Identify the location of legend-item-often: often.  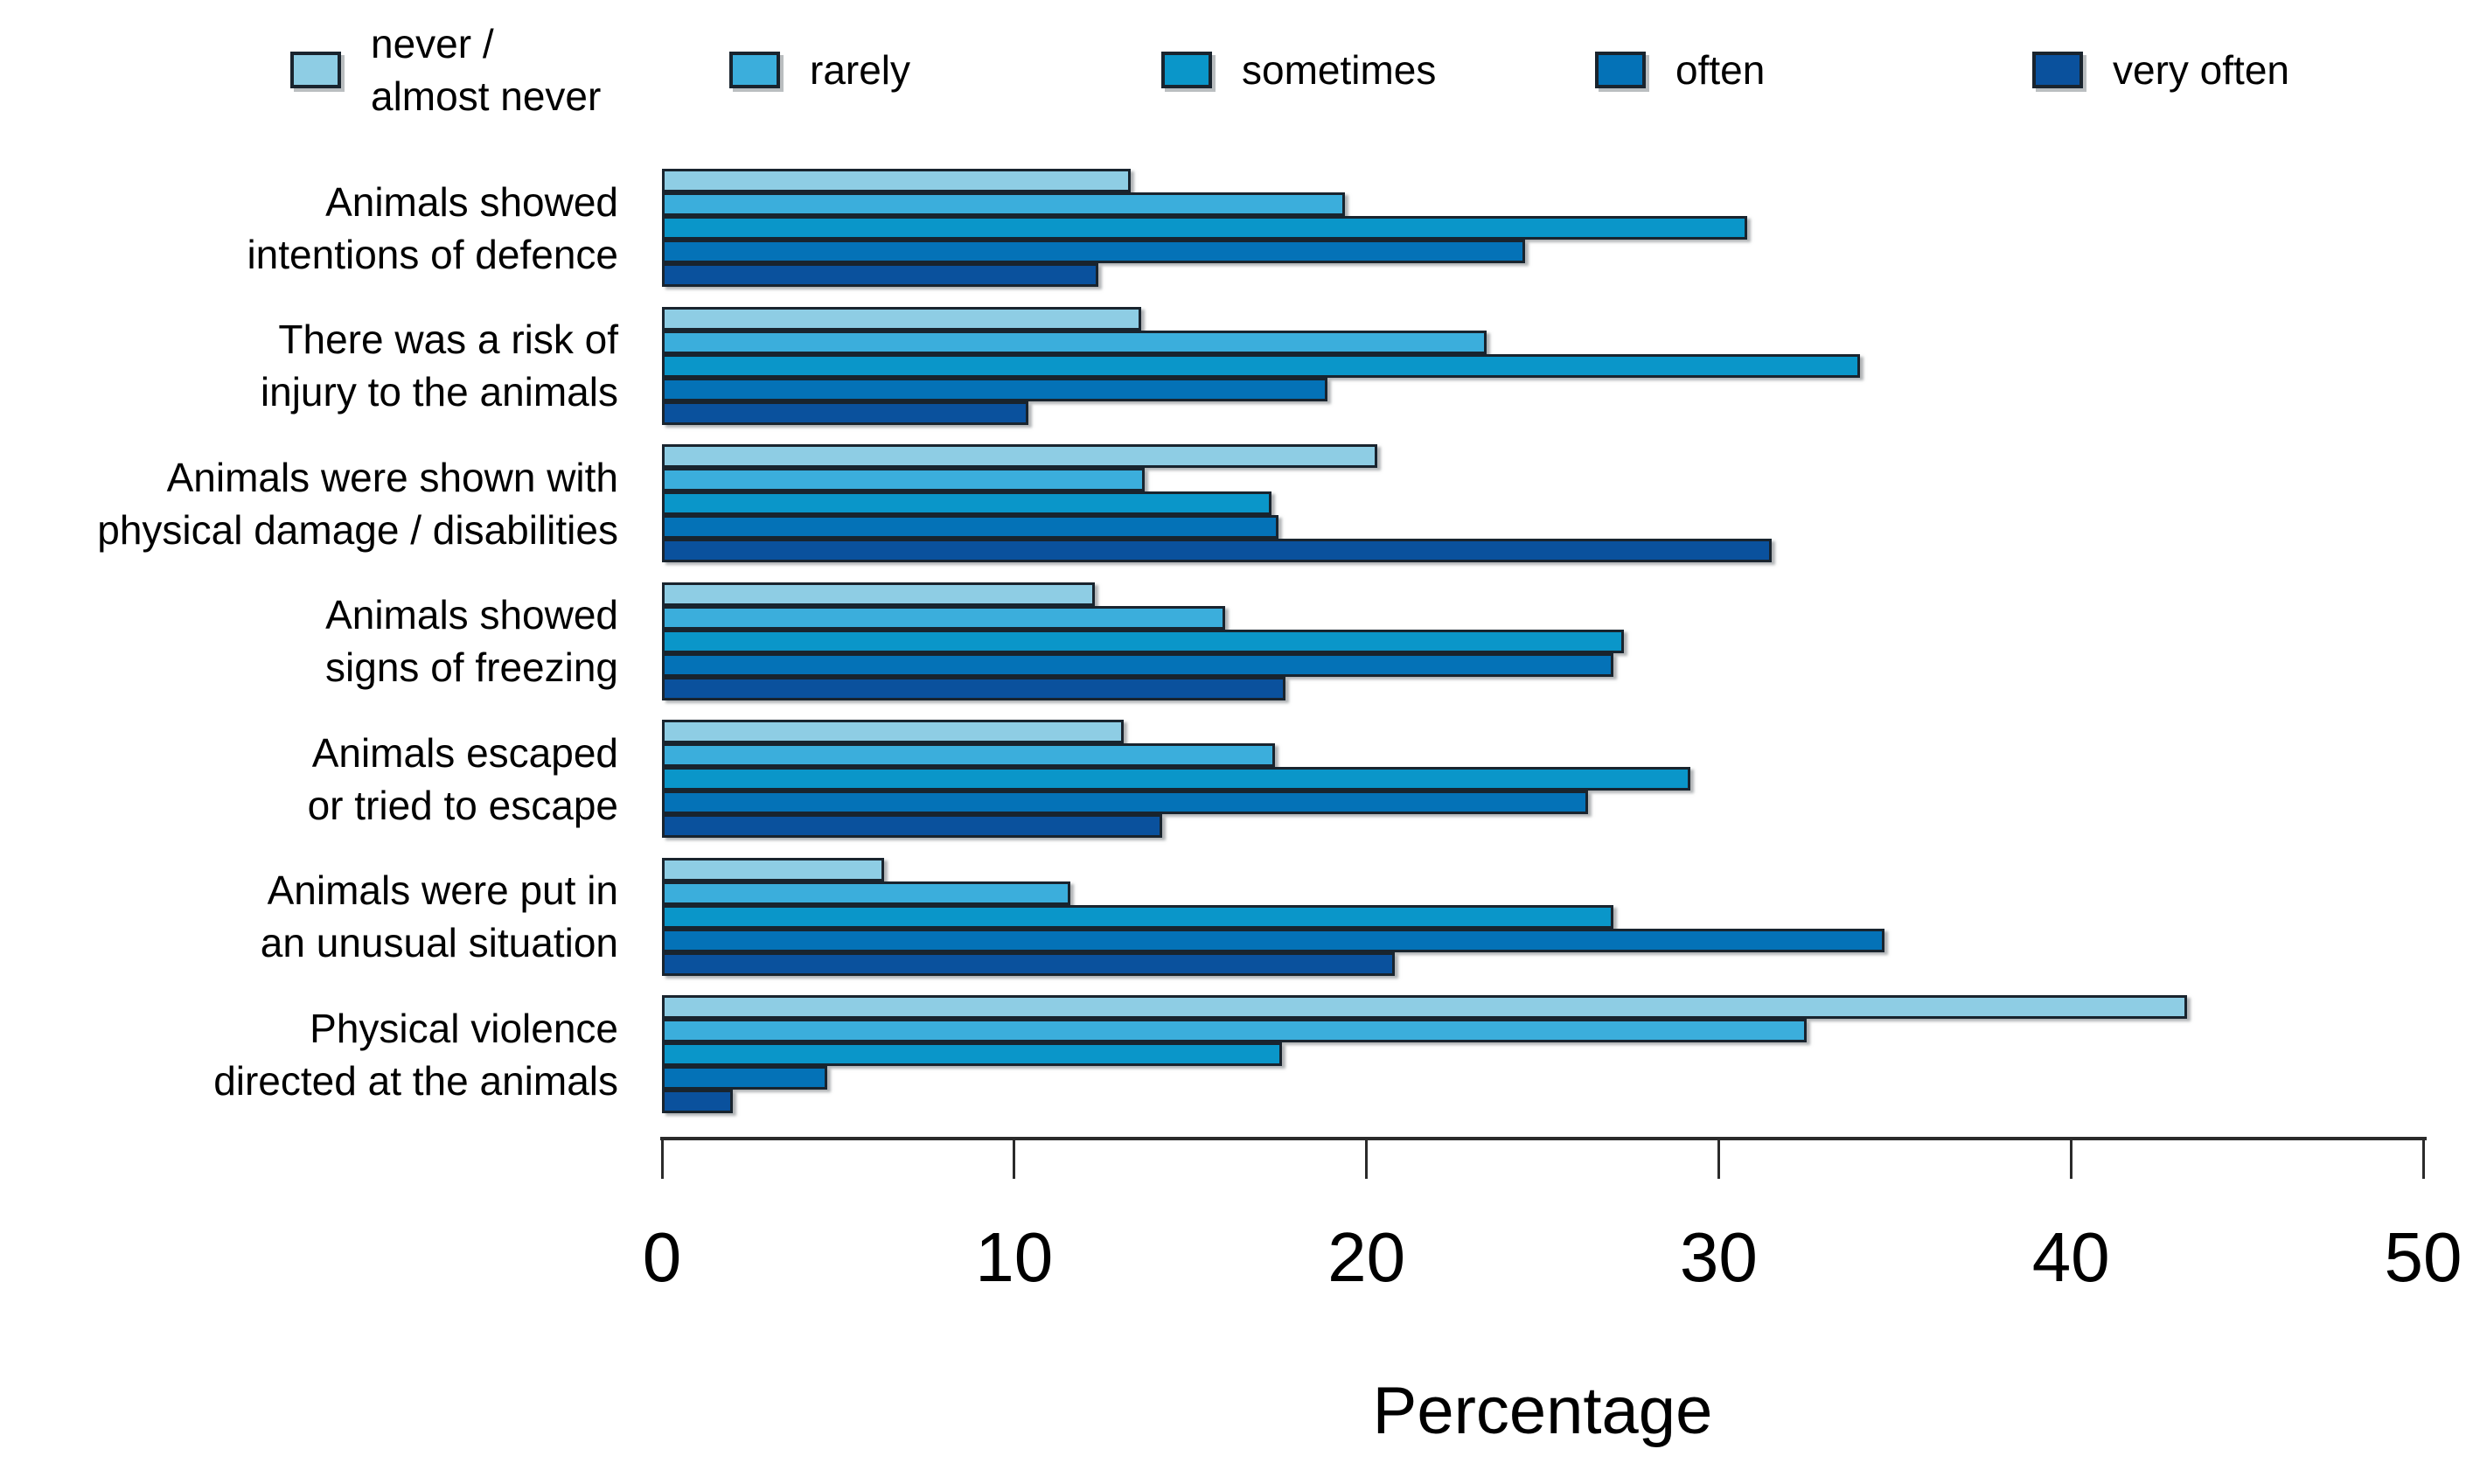
(1680, 69).